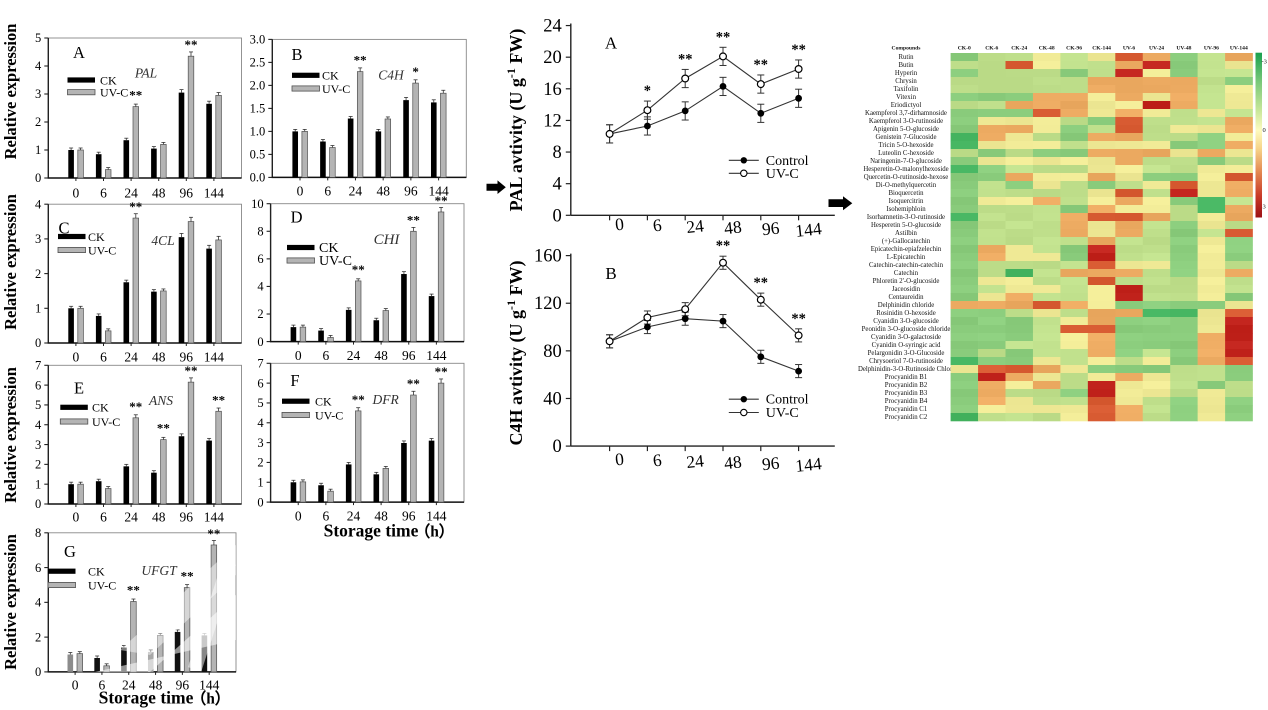  I want to click on svg-text: Genistein 7-Glucoside, so click(906, 137).